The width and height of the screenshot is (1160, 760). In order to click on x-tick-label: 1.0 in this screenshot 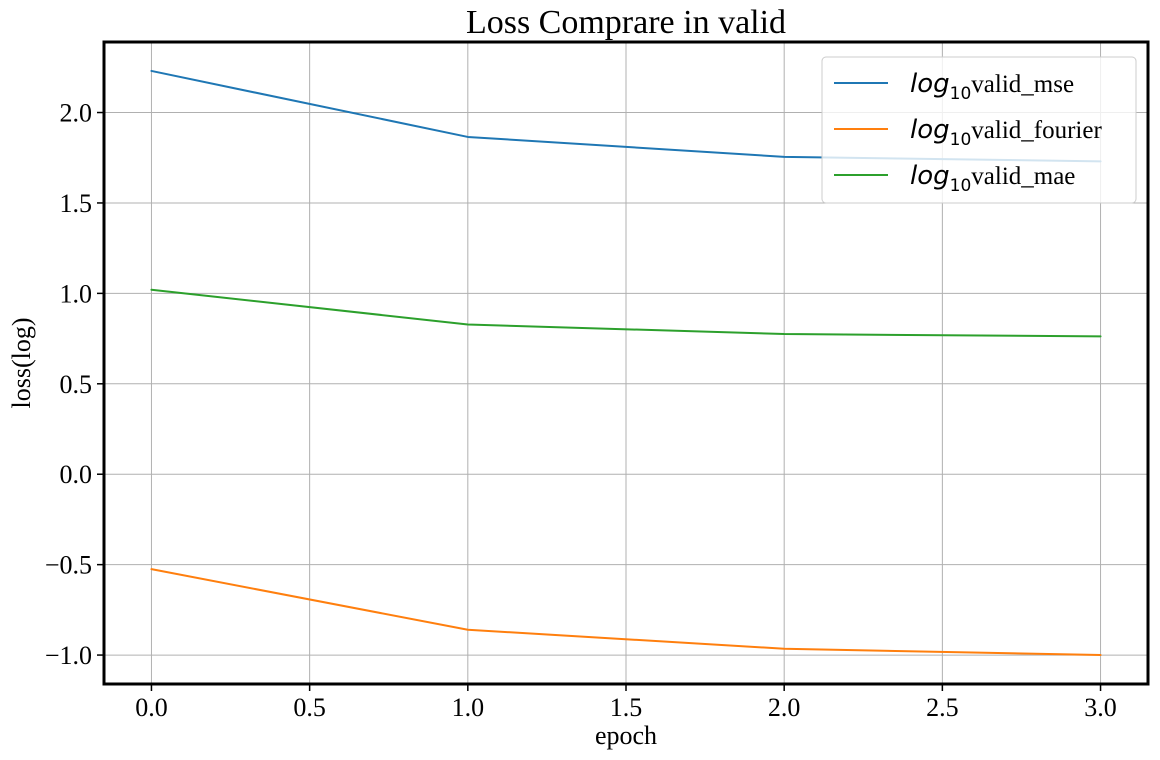, I will do `click(468, 707)`.